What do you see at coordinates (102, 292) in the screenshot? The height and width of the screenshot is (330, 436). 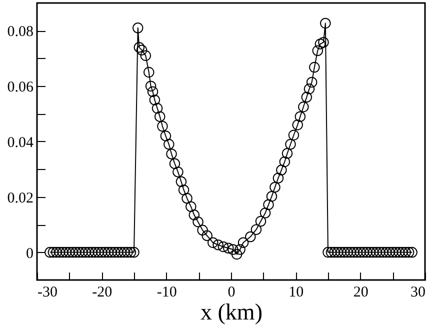 I see `x-tick-label: -20` at bounding box center [102, 292].